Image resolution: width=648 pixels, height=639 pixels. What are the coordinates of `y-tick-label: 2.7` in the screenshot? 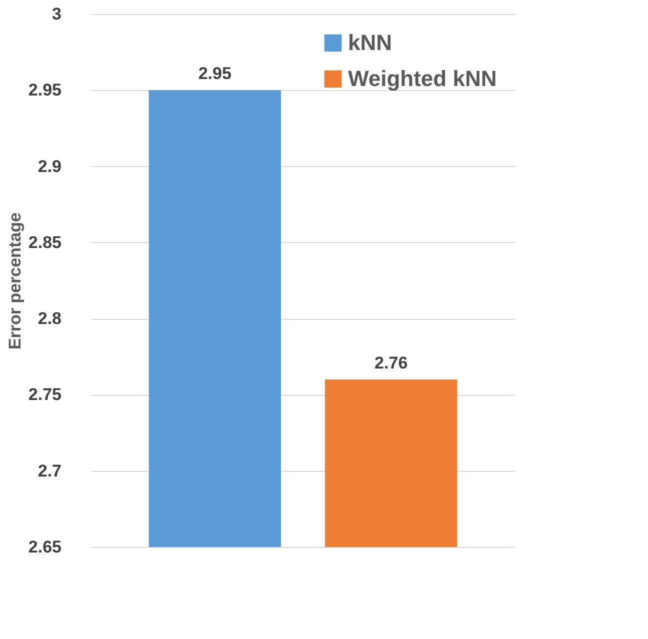 It's located at (50, 470).